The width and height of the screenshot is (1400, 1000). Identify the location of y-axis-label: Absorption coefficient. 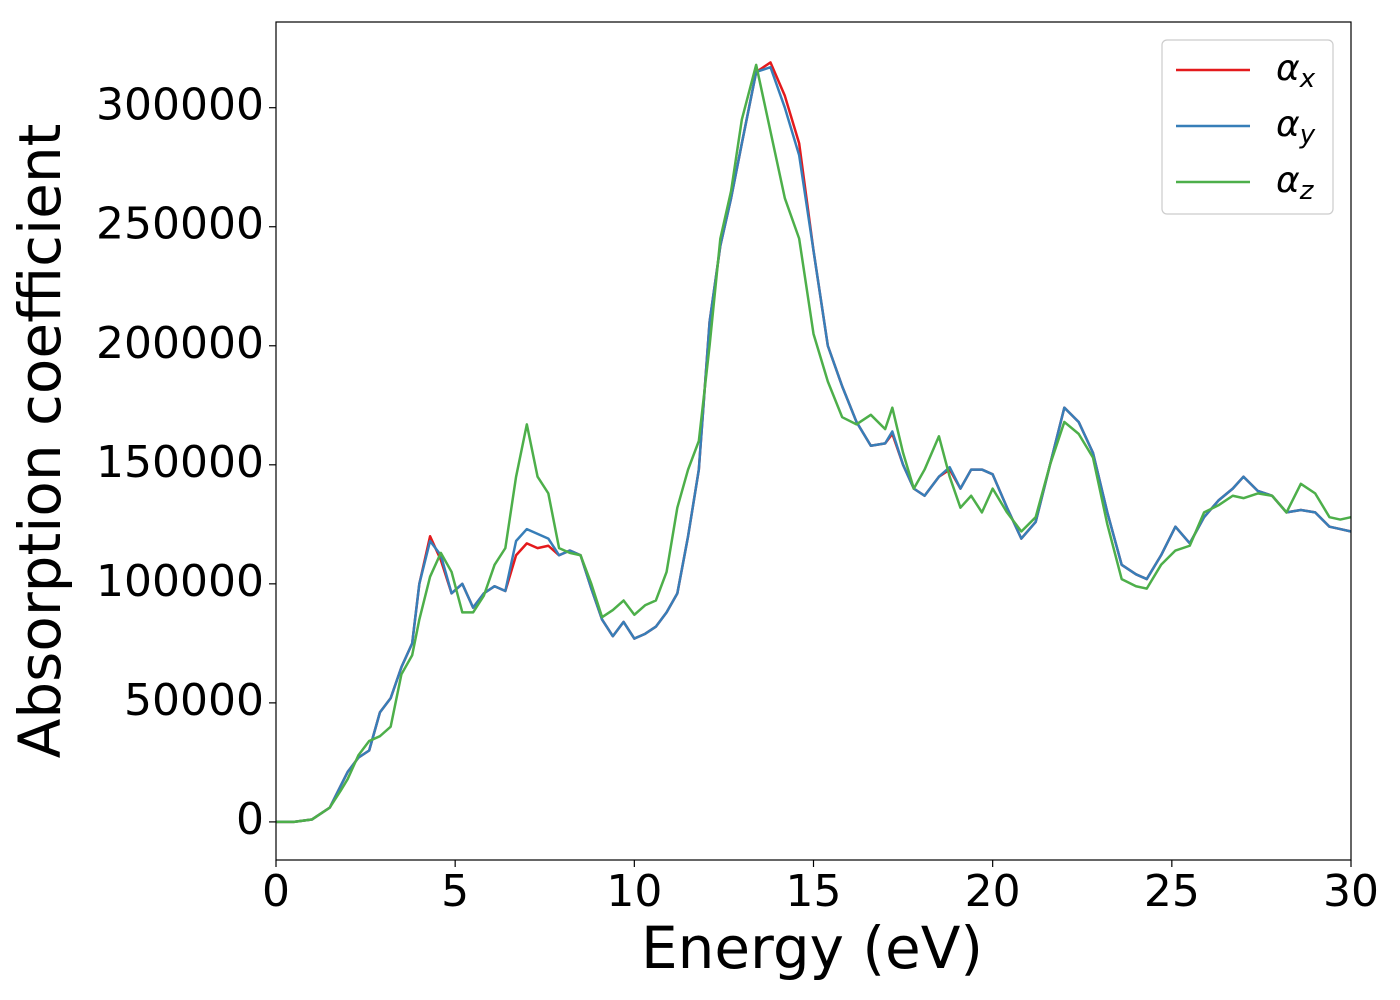
(40, 441).